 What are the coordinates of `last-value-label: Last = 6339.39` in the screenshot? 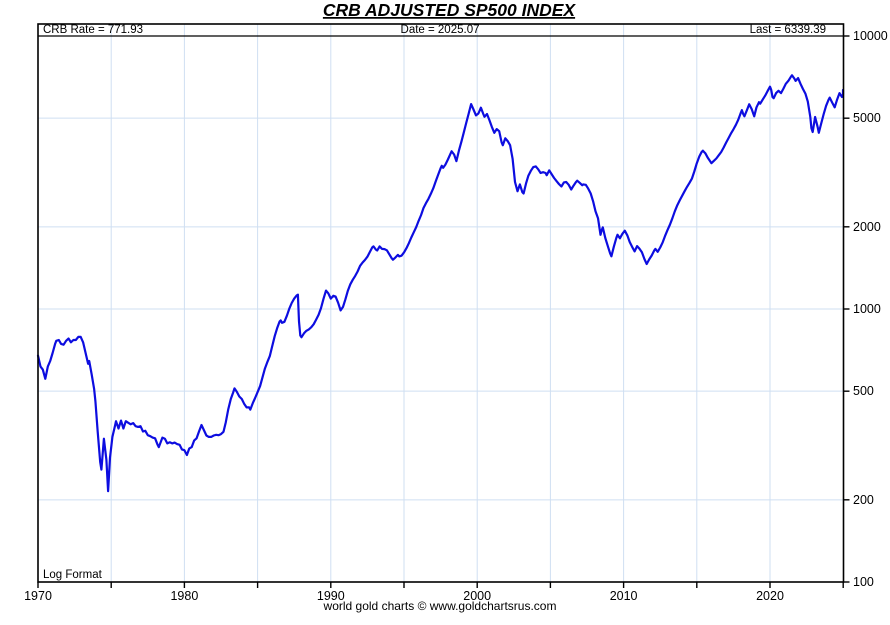 It's located at (788, 30).